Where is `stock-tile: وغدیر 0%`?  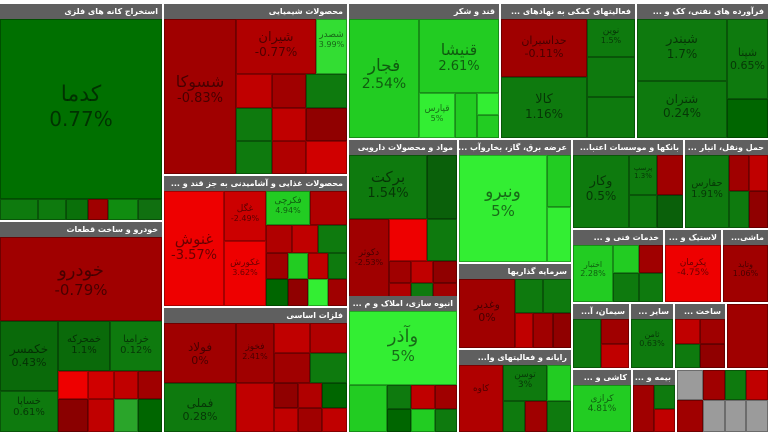
stock-tile: وغدیر 0% is located at coordinates (487, 313).